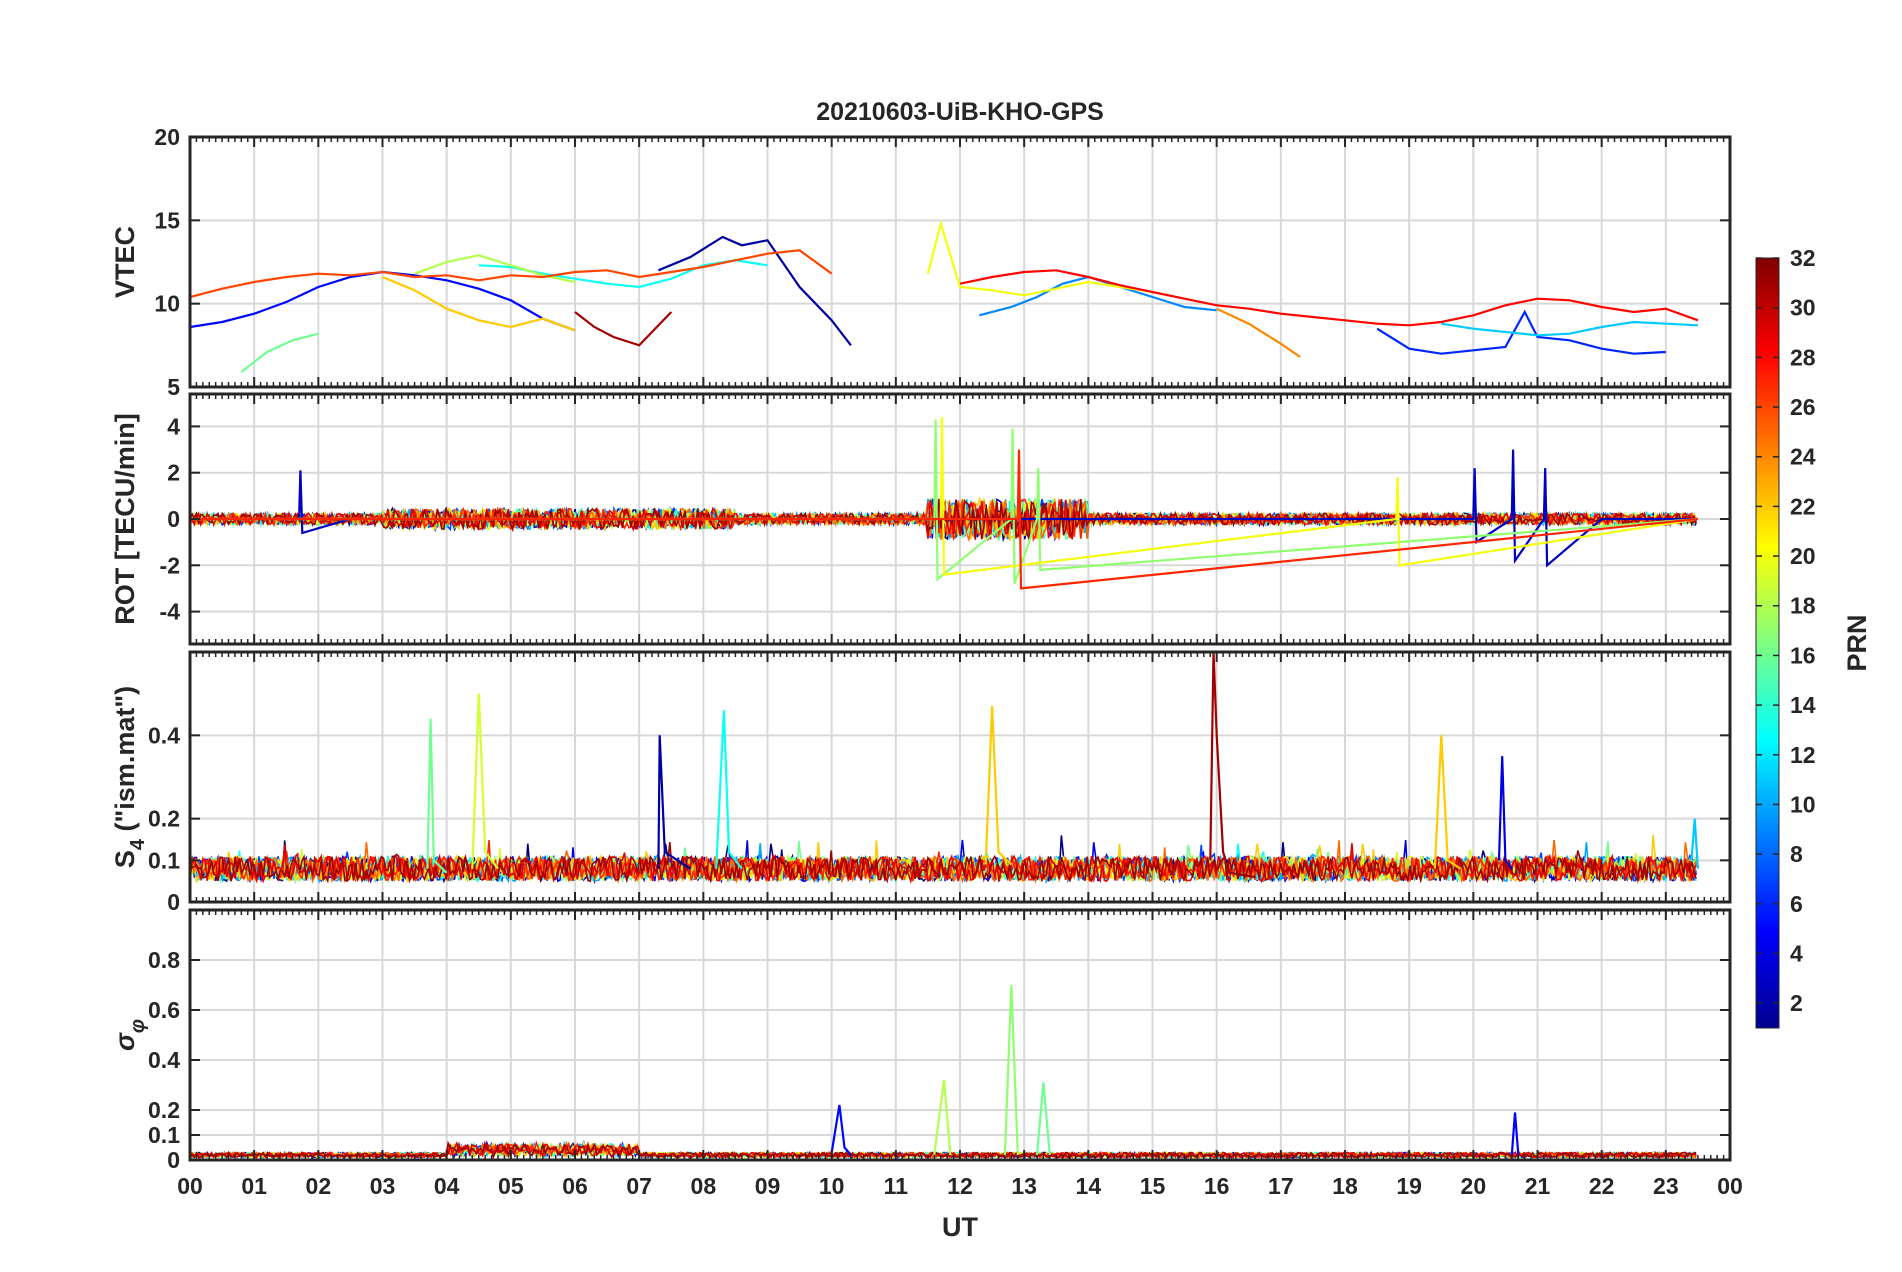 This screenshot has height=1272, width=1902. What do you see at coordinates (125, 518) in the screenshot?
I see `y-axis-label-rot: ROT [TECU/min]` at bounding box center [125, 518].